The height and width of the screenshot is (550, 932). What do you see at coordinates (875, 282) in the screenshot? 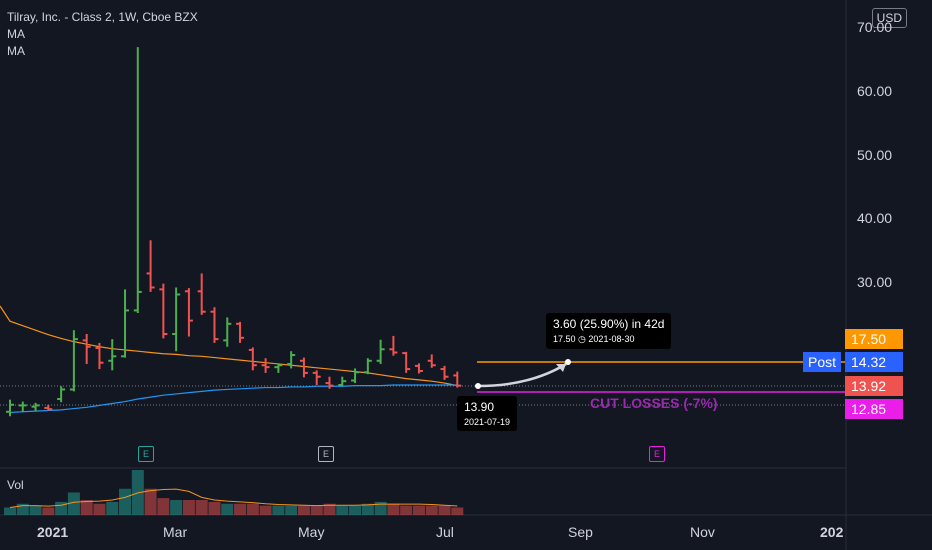
I see `y-tick-label: 30.00` at bounding box center [875, 282].